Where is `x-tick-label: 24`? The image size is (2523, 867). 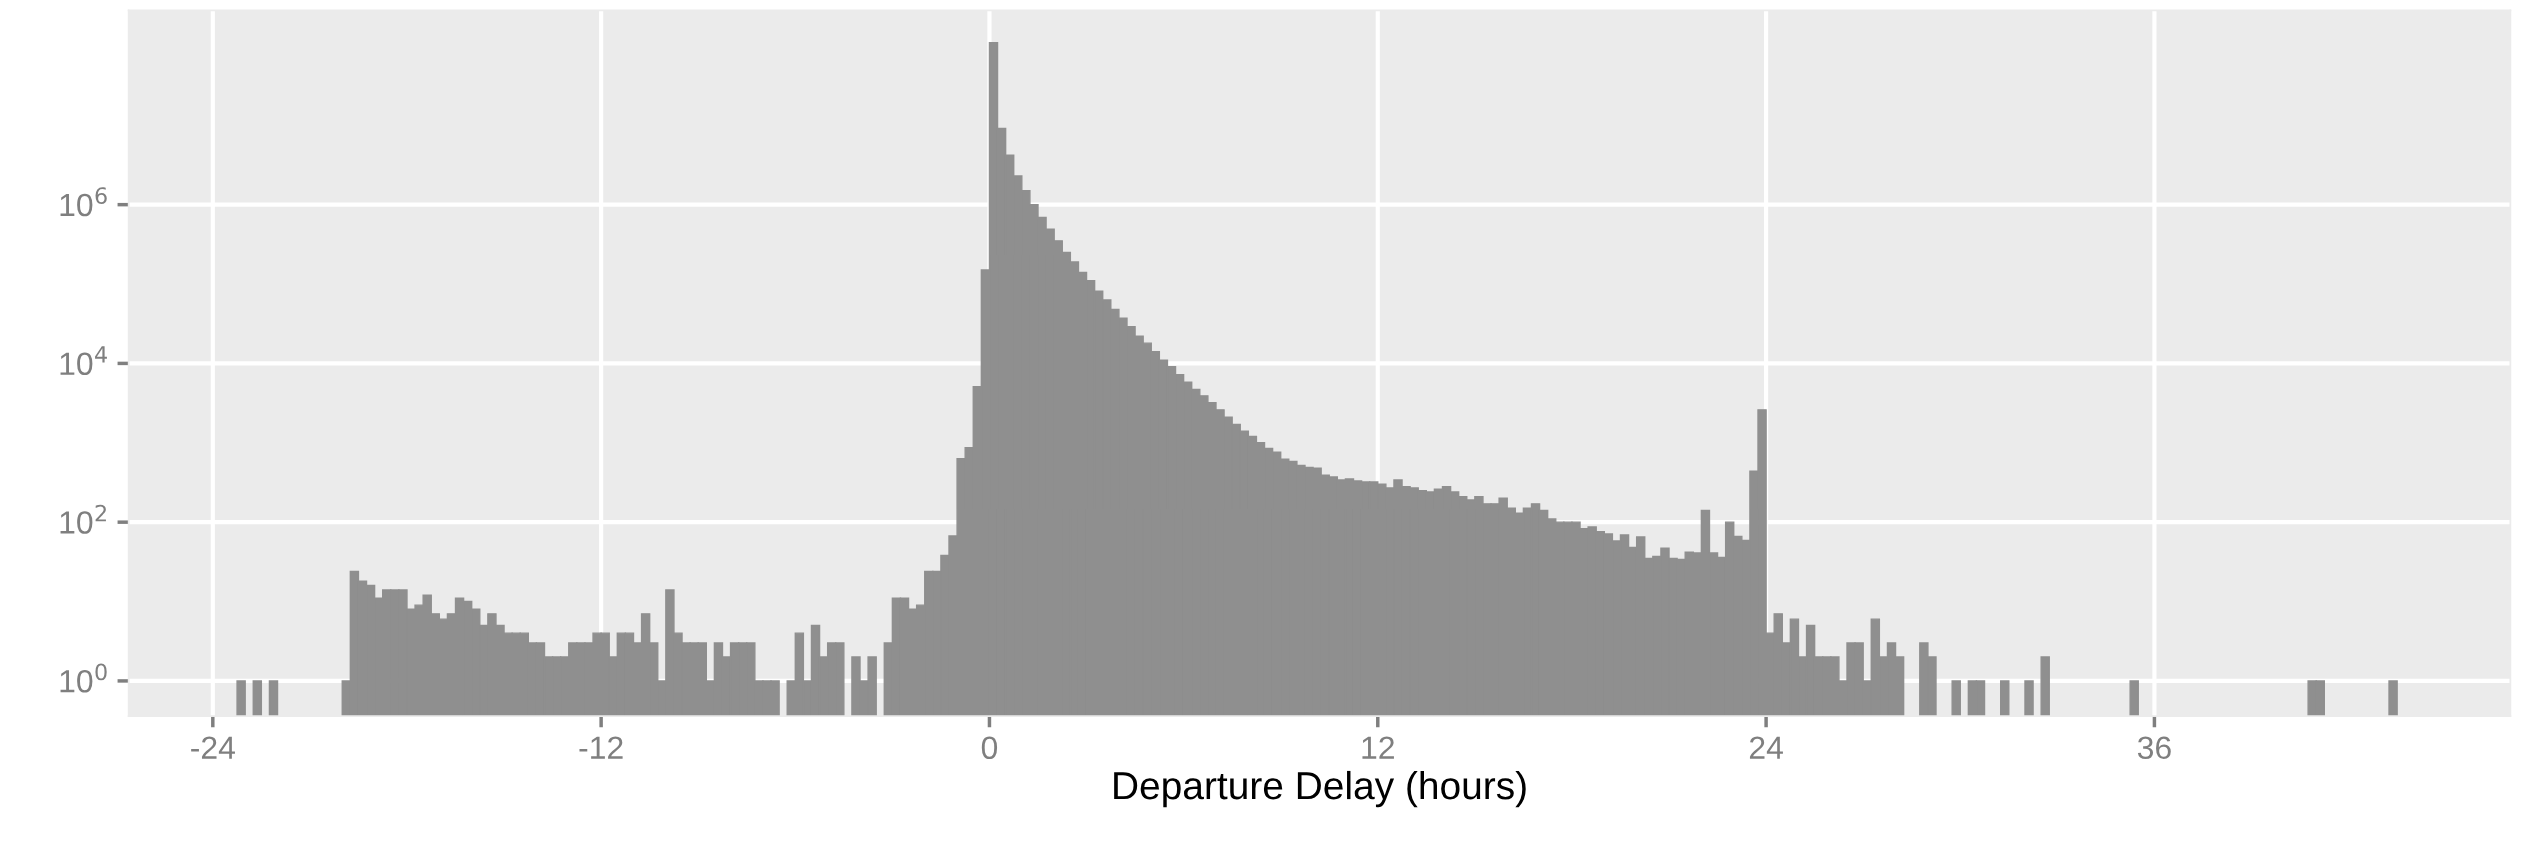 x-tick-label: 24 is located at coordinates (1766, 747).